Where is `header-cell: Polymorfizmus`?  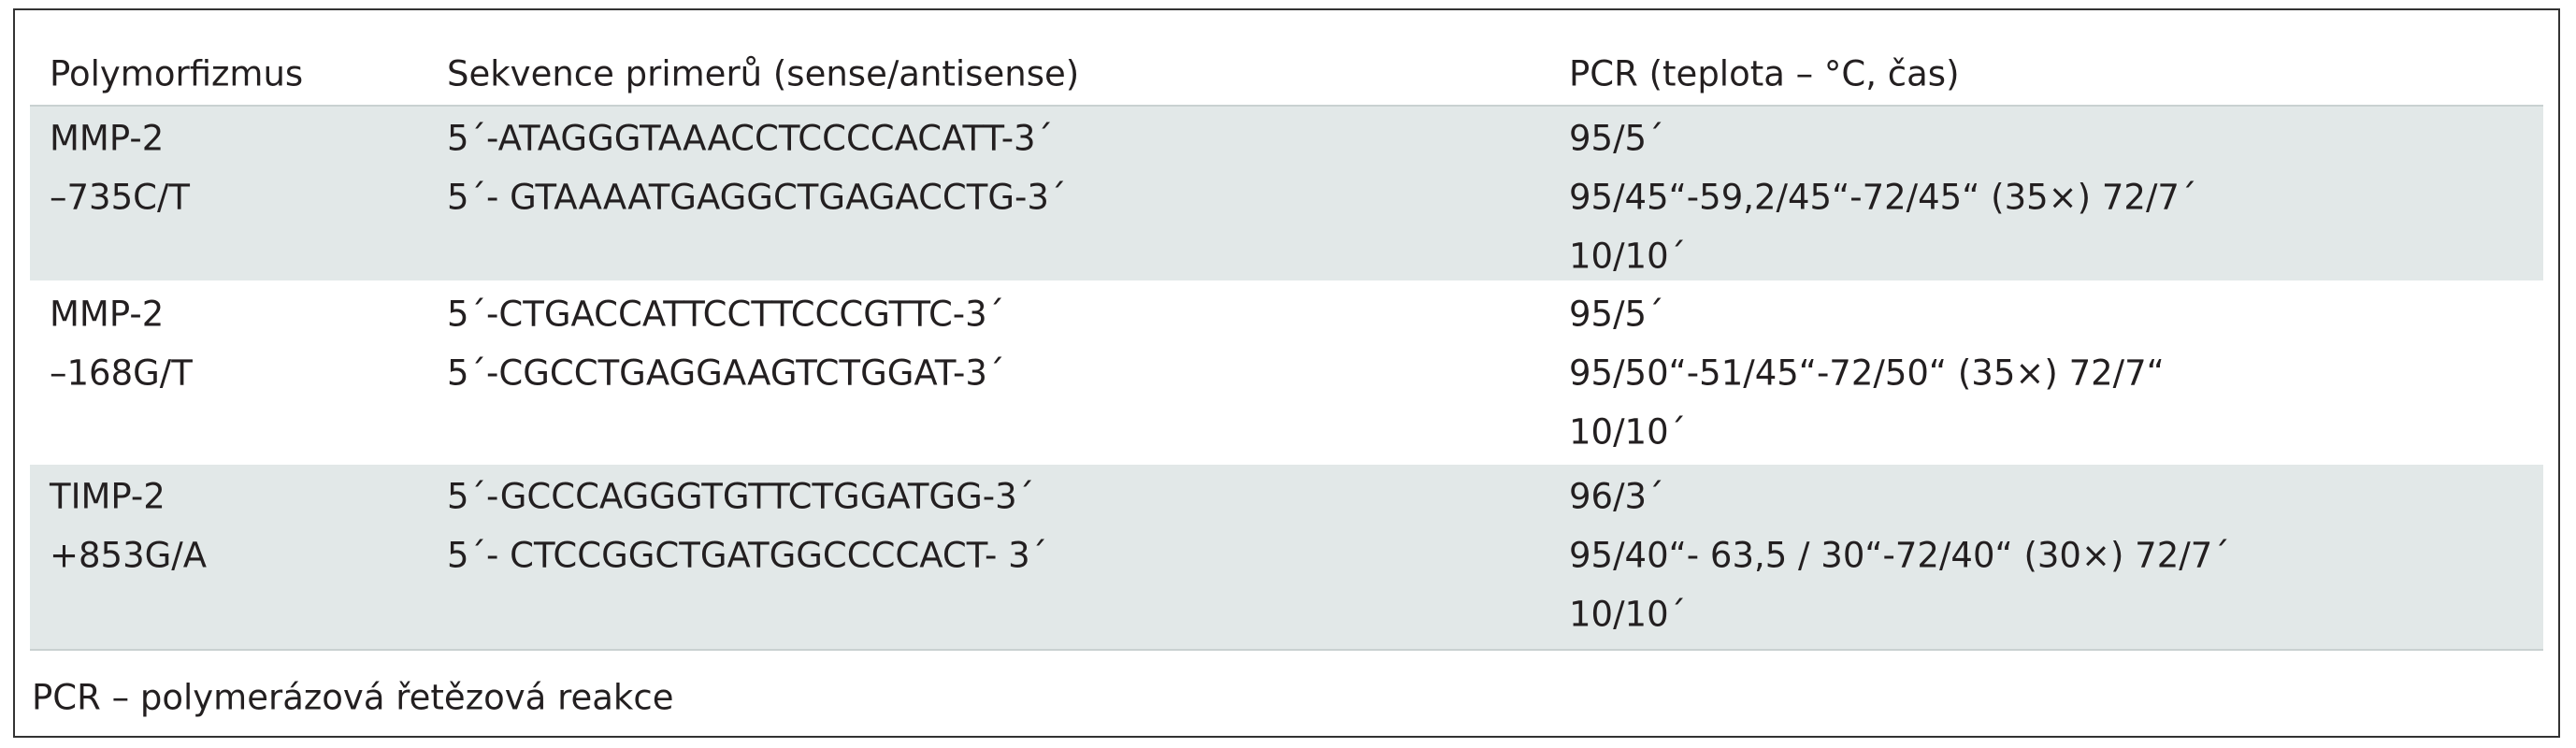
header-cell: Polymorfizmus is located at coordinates (177, 73).